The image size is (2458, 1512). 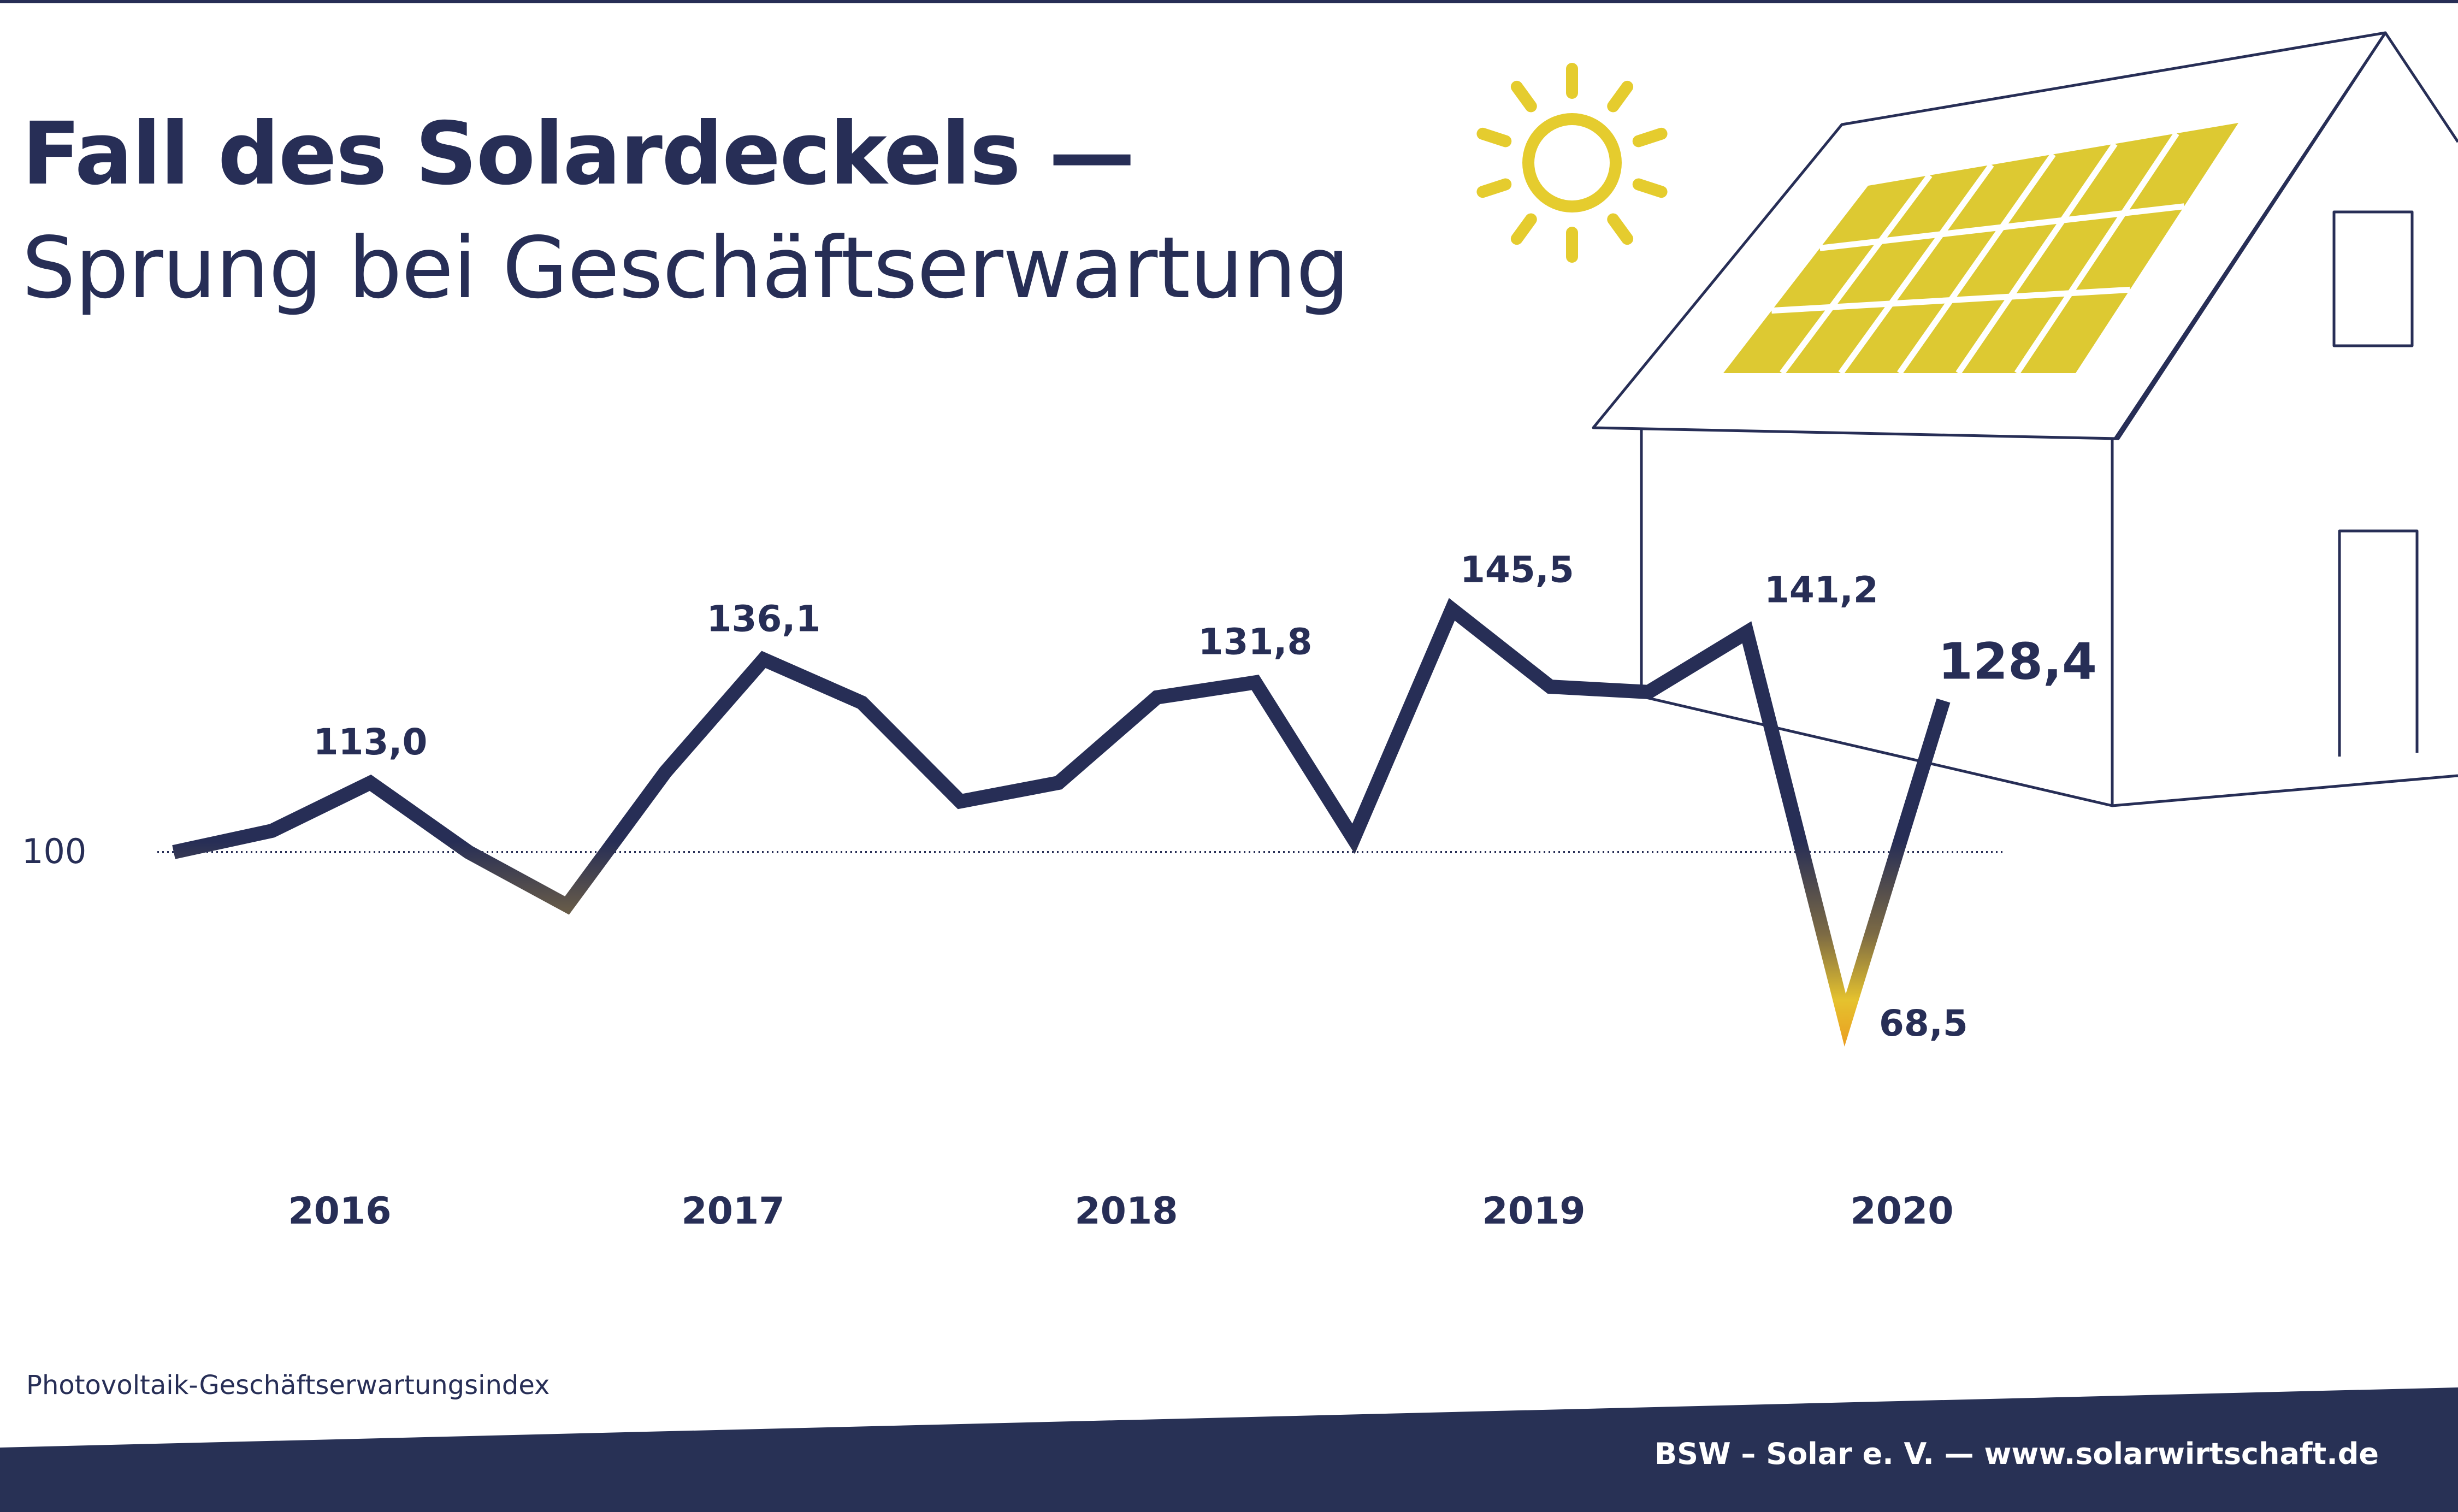 I want to click on data-label: 141,2, so click(x=1821, y=590).